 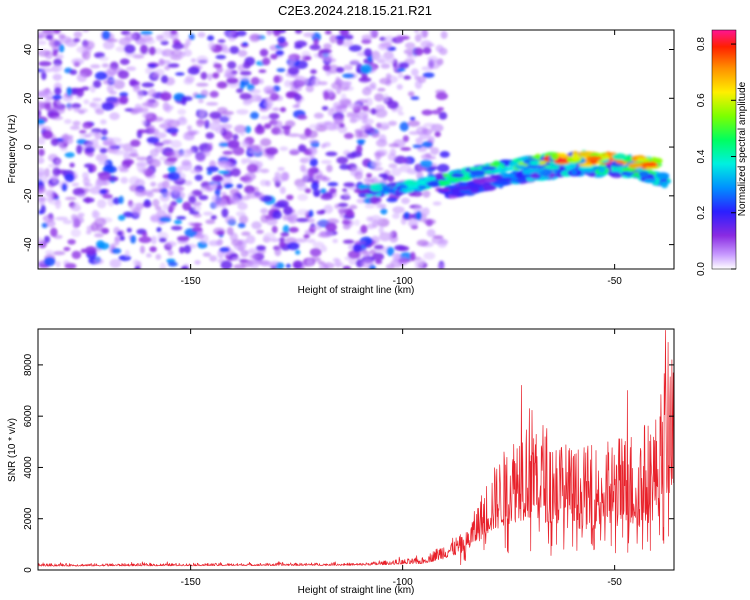 What do you see at coordinates (716, 156) in the screenshot?
I see `colorbar-ticks: 0.0 0.2 0.4 0.6 0.8` at bounding box center [716, 156].